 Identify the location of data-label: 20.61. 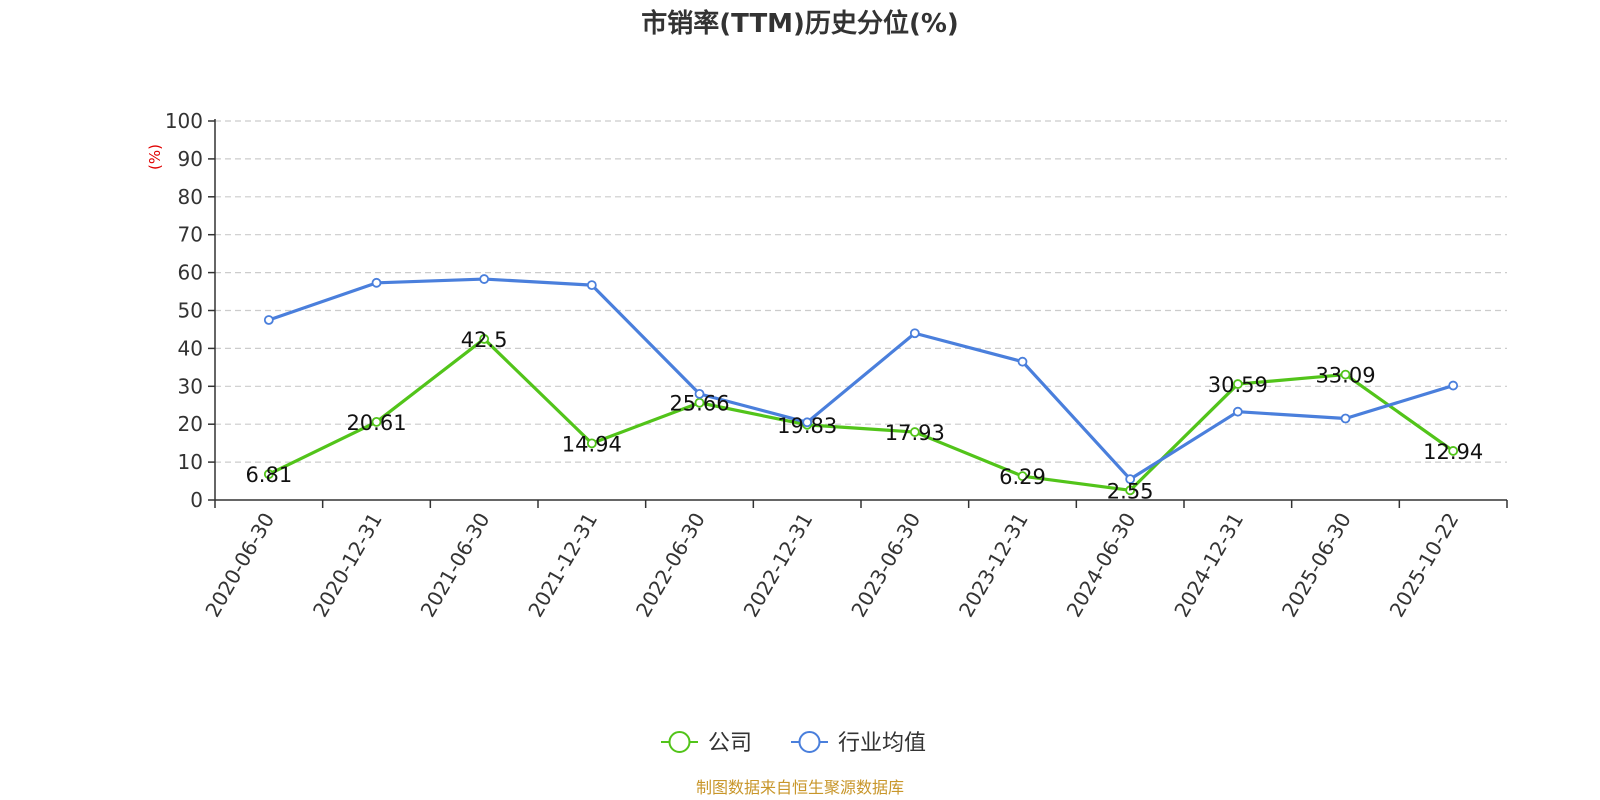
(376, 423).